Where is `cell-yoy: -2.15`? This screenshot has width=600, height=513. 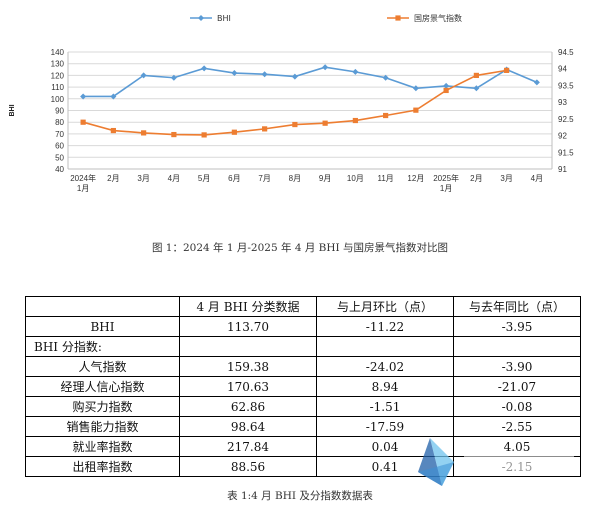
cell-yoy: -2.15 is located at coordinates (517, 466).